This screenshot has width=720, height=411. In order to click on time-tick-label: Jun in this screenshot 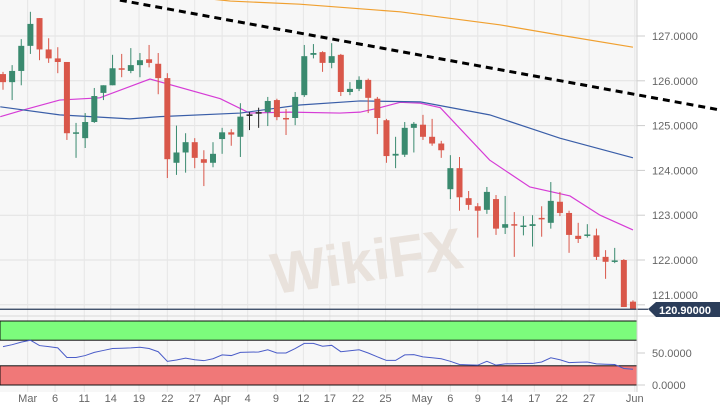, I will do `click(635, 399)`.